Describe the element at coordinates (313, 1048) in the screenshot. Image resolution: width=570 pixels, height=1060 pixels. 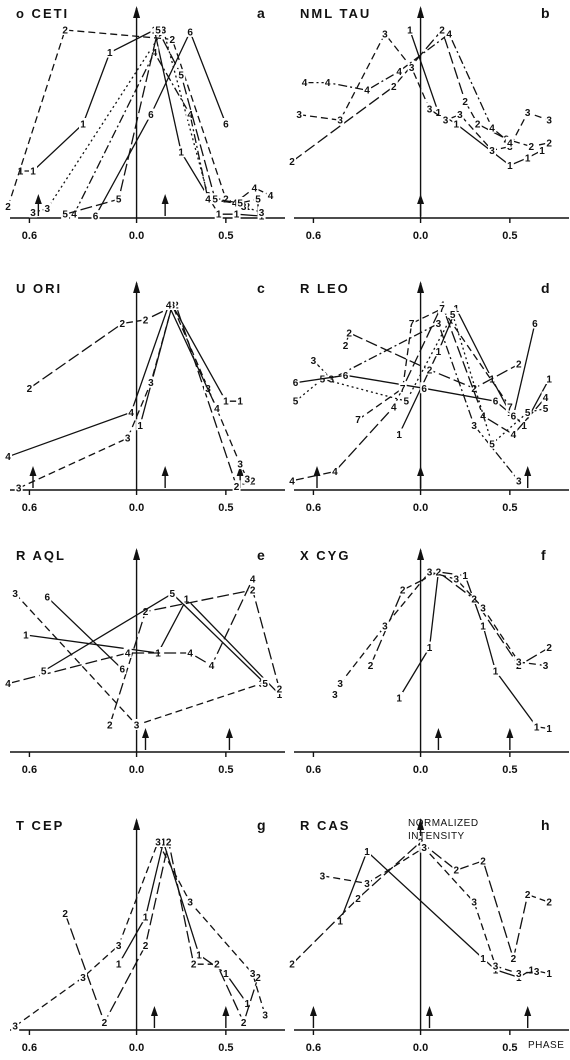
I see `x-tick-label-h: 0.6` at that location.